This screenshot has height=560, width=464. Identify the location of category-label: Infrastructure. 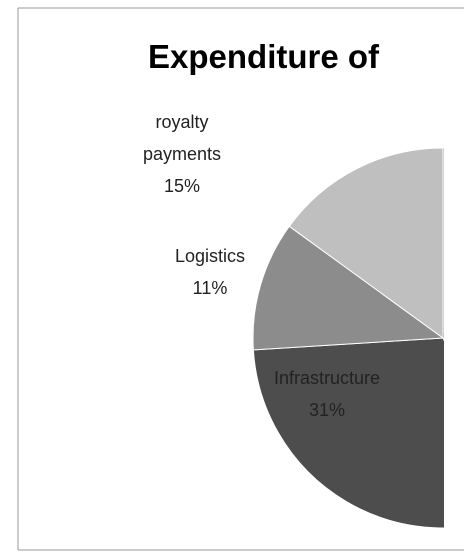
(327, 378).